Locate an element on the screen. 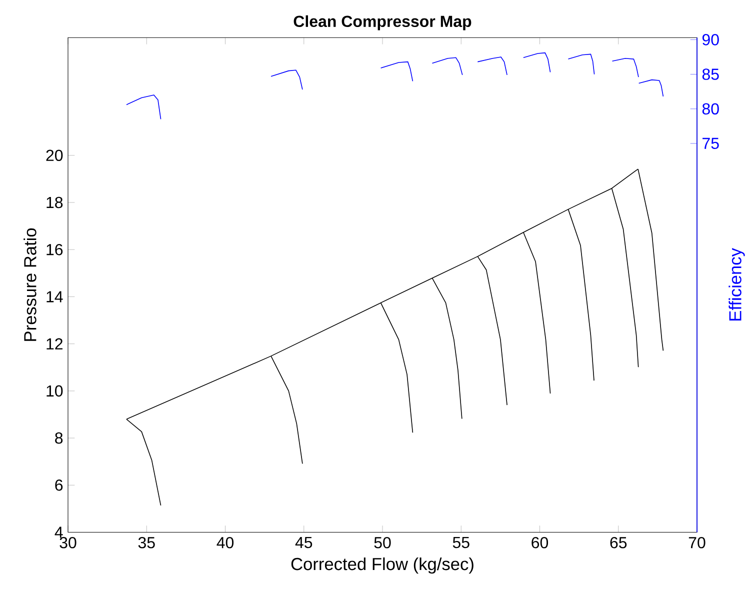  y2-axis-title: Efficiency is located at coordinates (736, 284).